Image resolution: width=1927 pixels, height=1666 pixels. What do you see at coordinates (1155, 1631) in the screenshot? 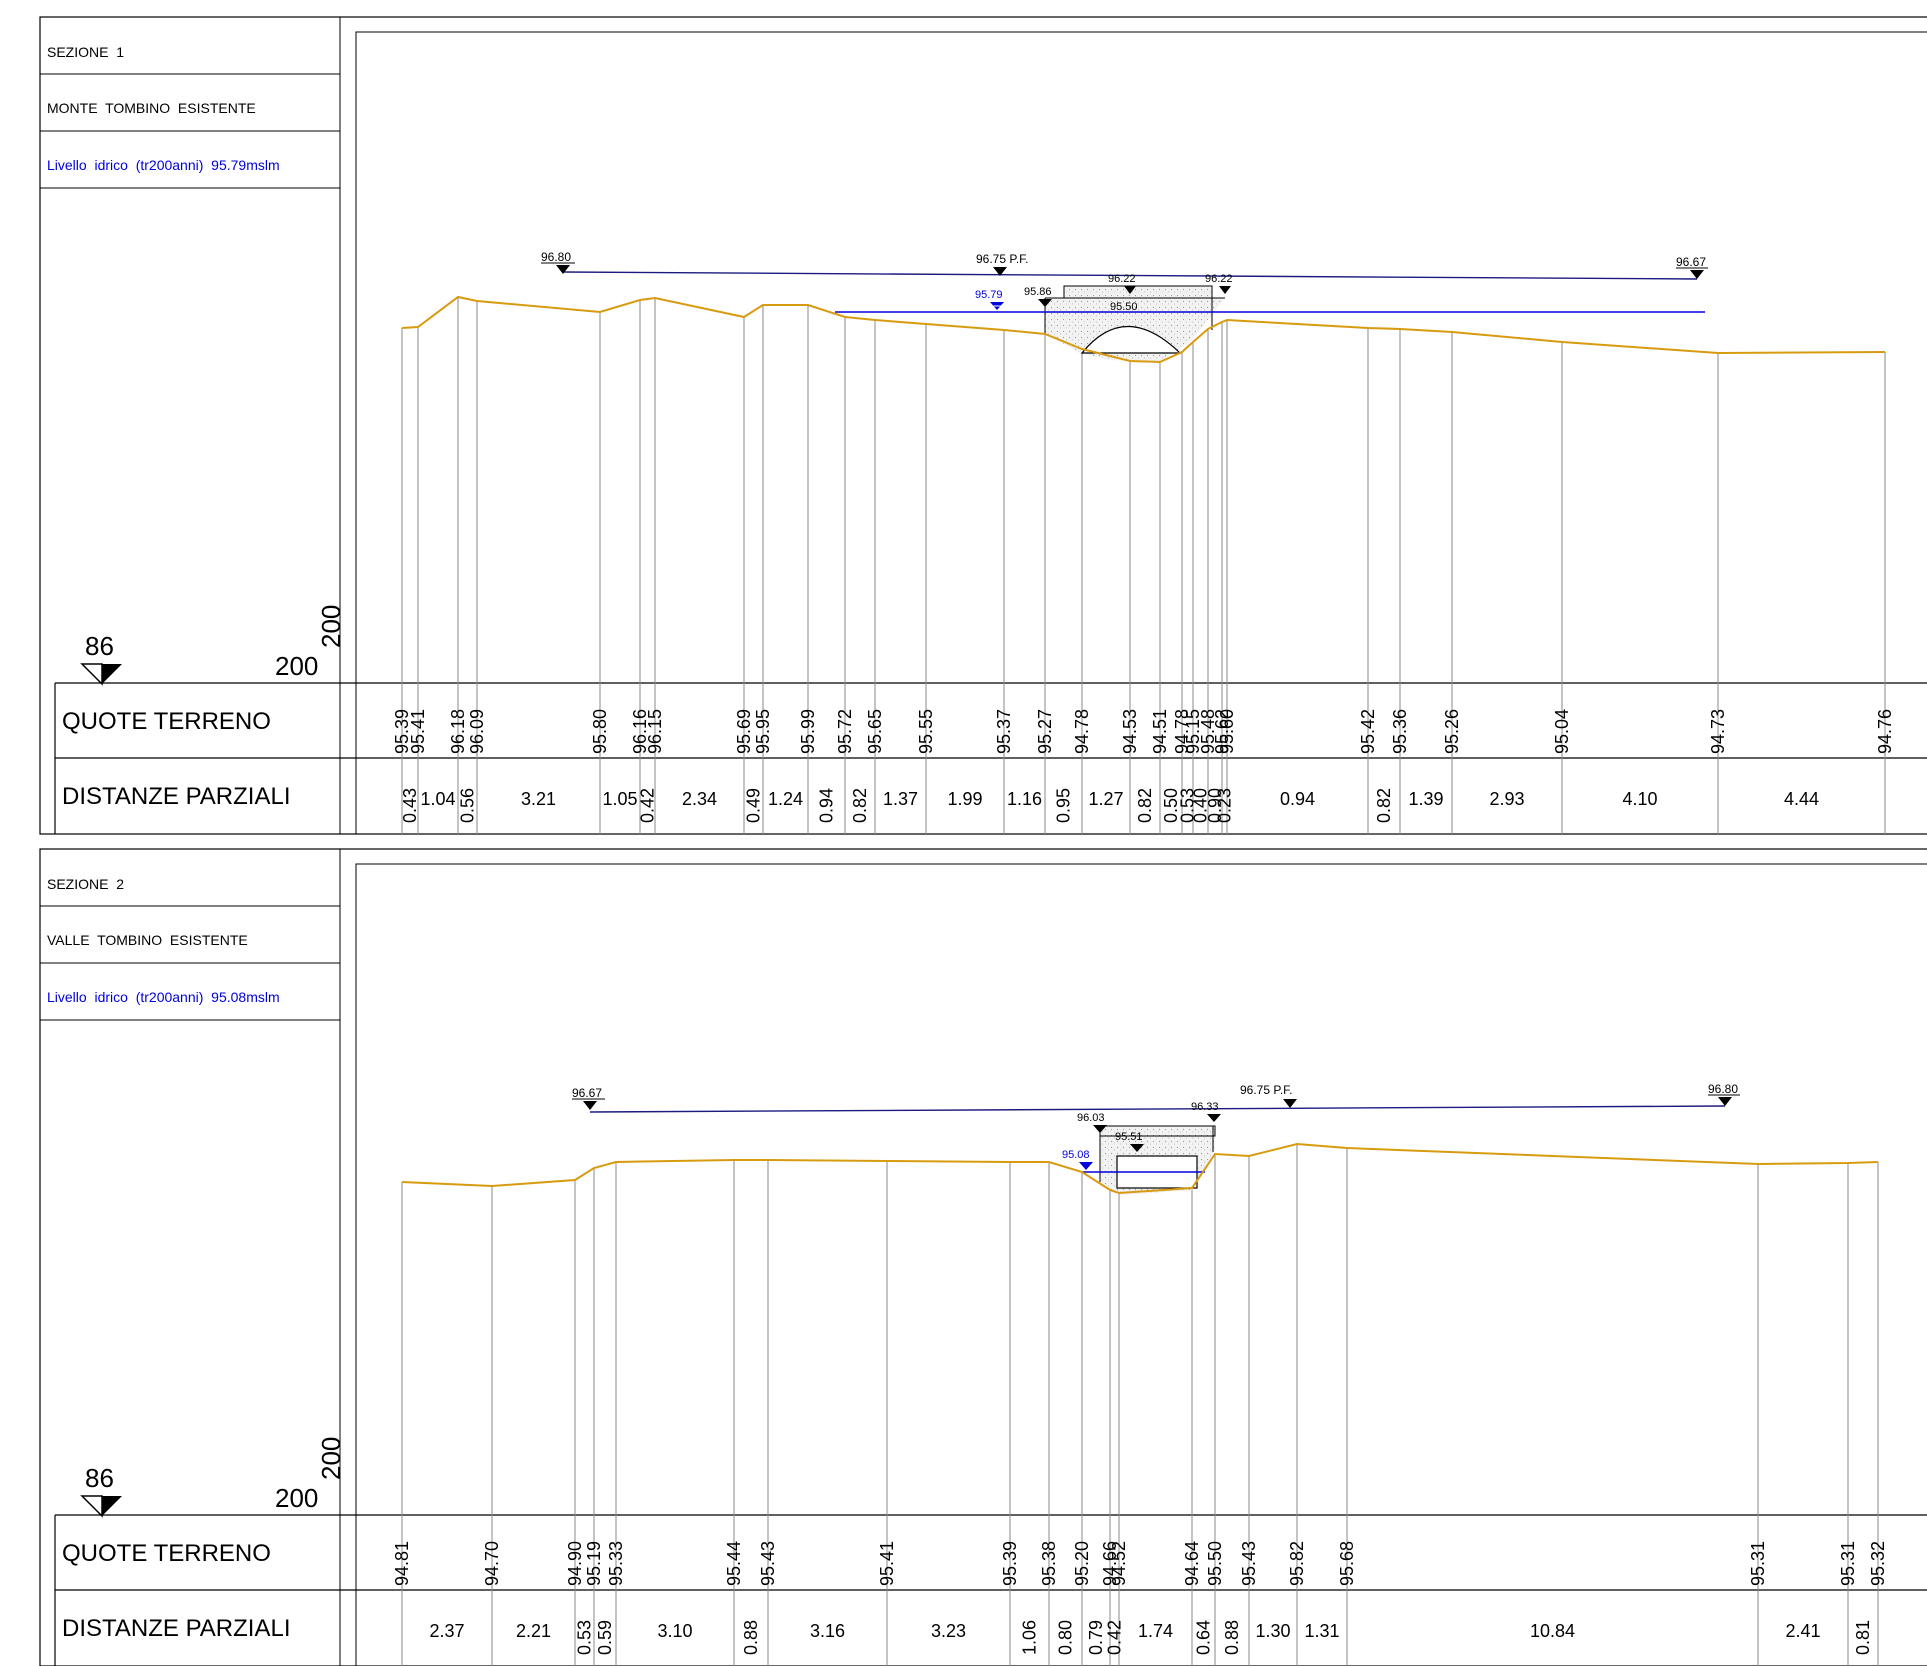
I see `distanza-parziale-value: 1.74` at bounding box center [1155, 1631].